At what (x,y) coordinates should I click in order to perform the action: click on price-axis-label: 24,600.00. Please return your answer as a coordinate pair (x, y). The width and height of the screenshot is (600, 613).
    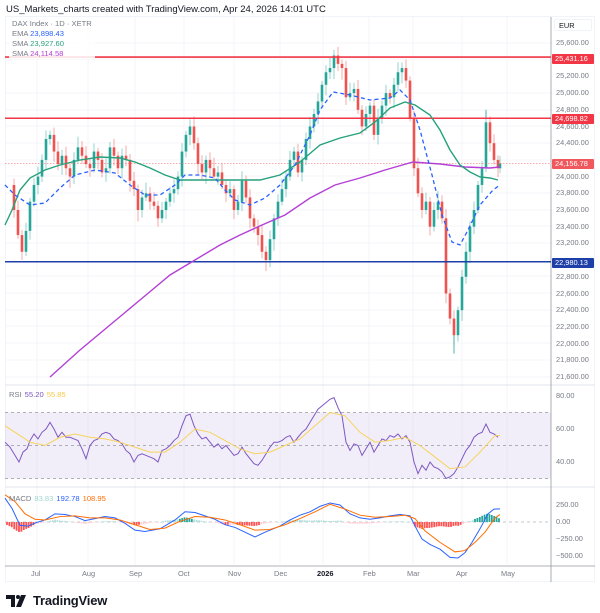
    Looking at the image, I should click on (572, 126).